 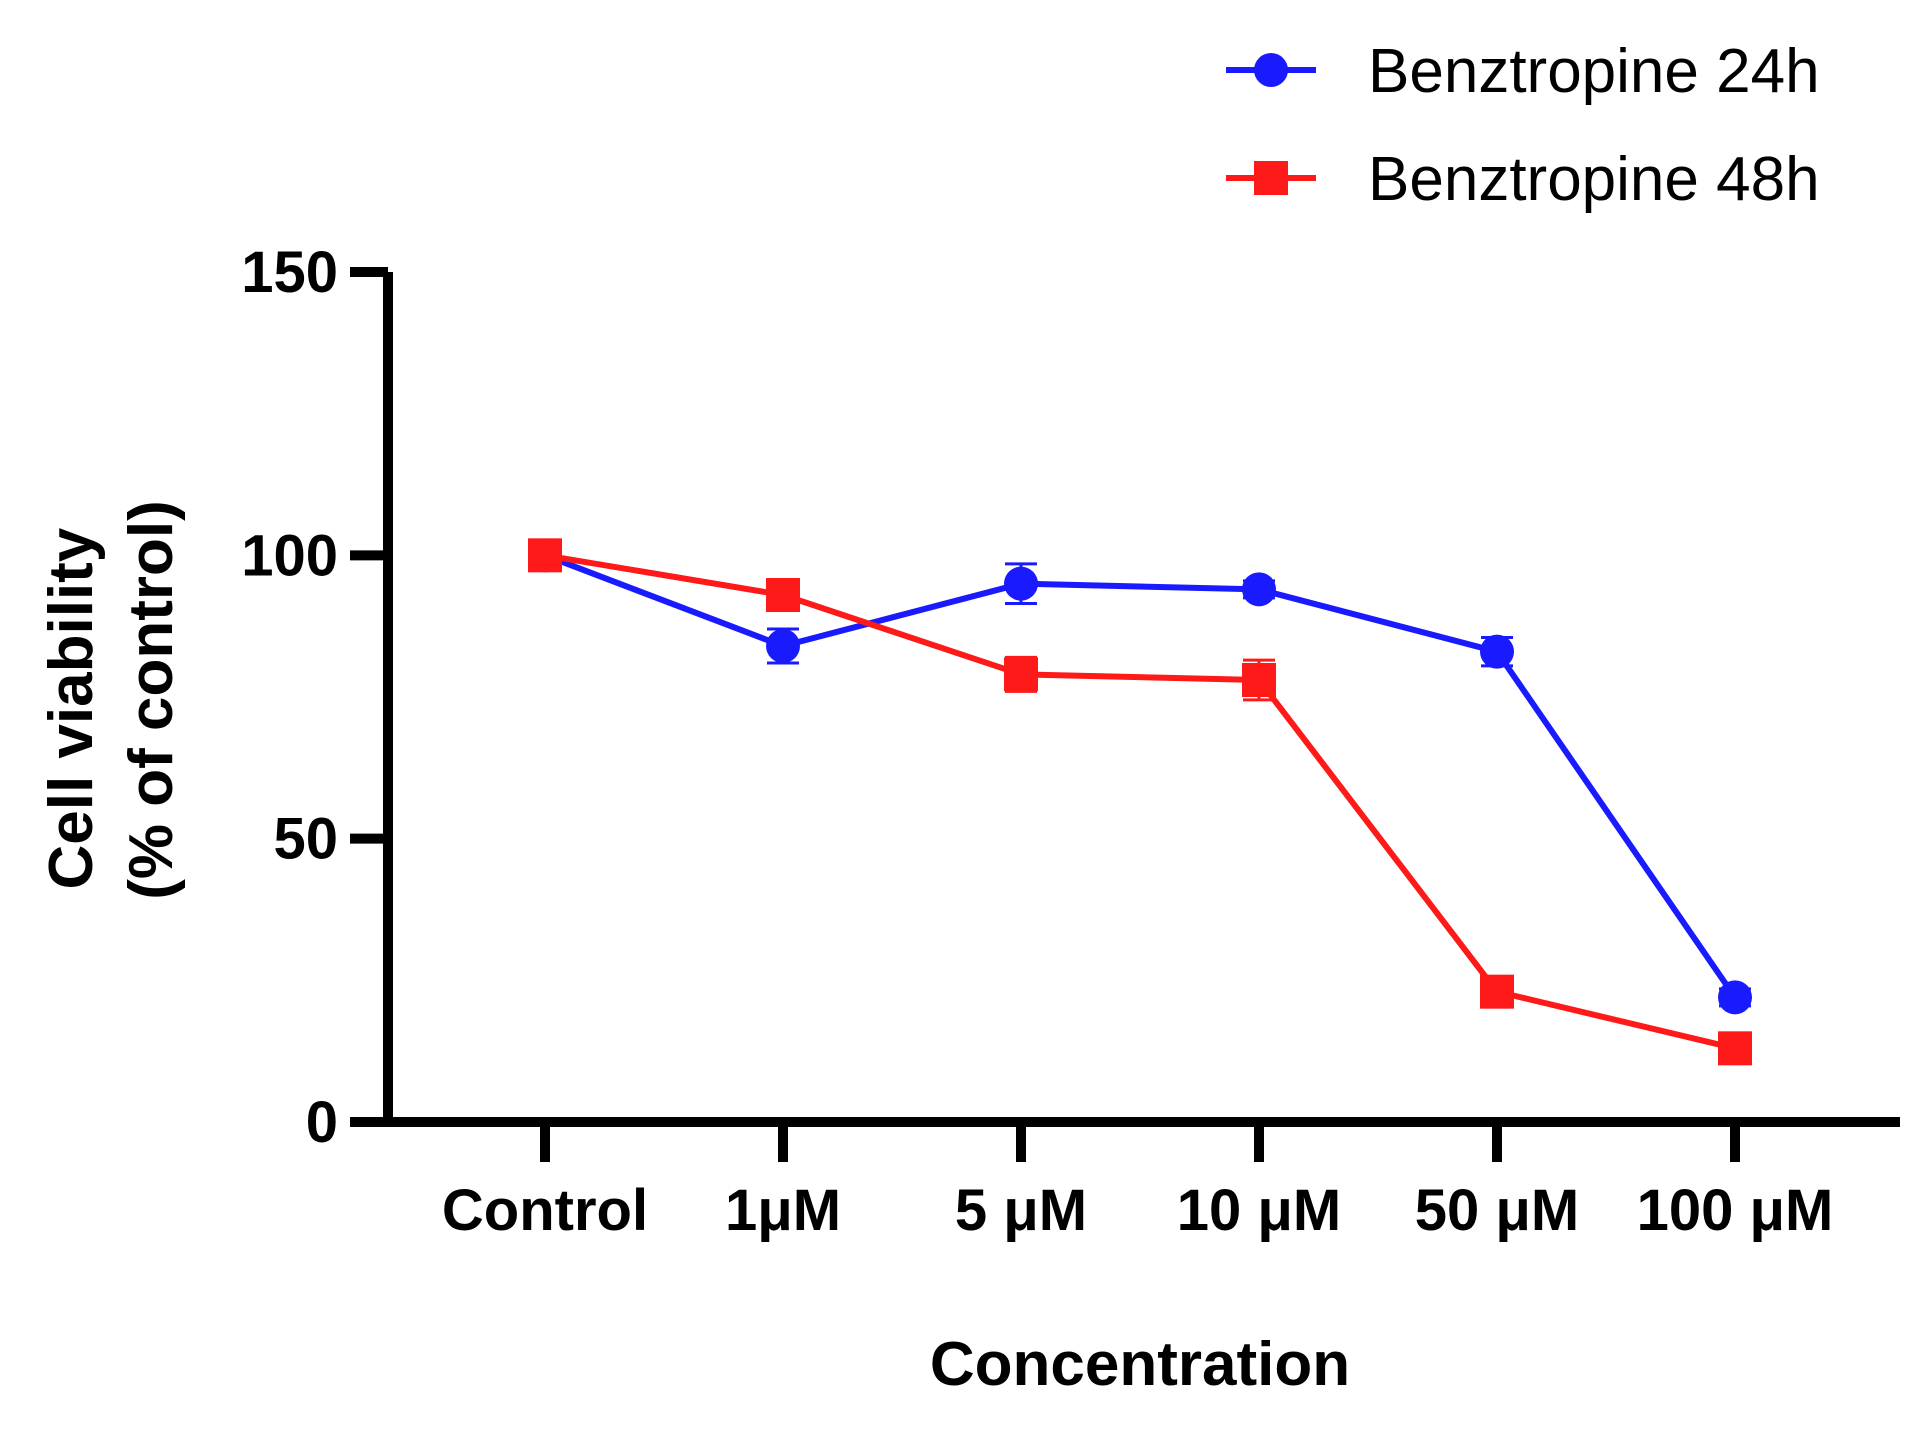 What do you see at coordinates (151, 700) in the screenshot?
I see `y-axis-title-line-2: (% of control)` at bounding box center [151, 700].